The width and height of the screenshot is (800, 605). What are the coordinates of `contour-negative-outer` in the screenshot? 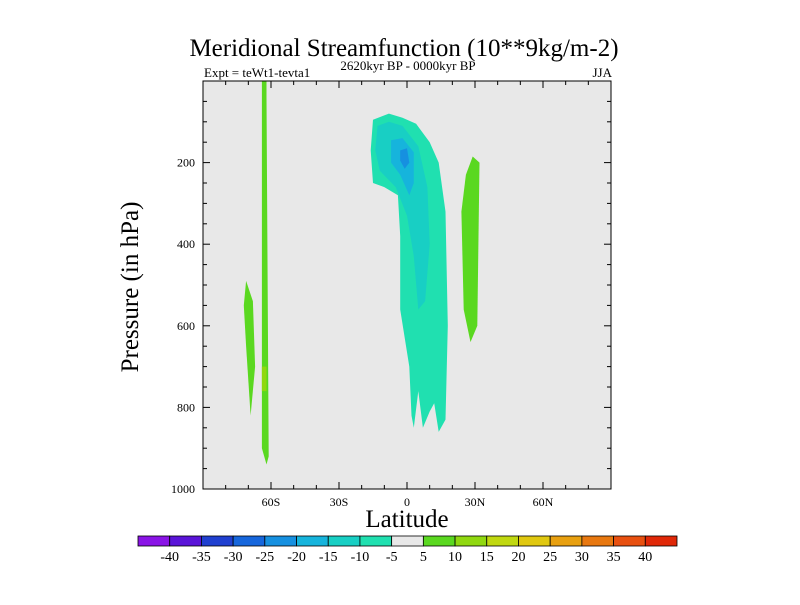 It's located at (409, 272).